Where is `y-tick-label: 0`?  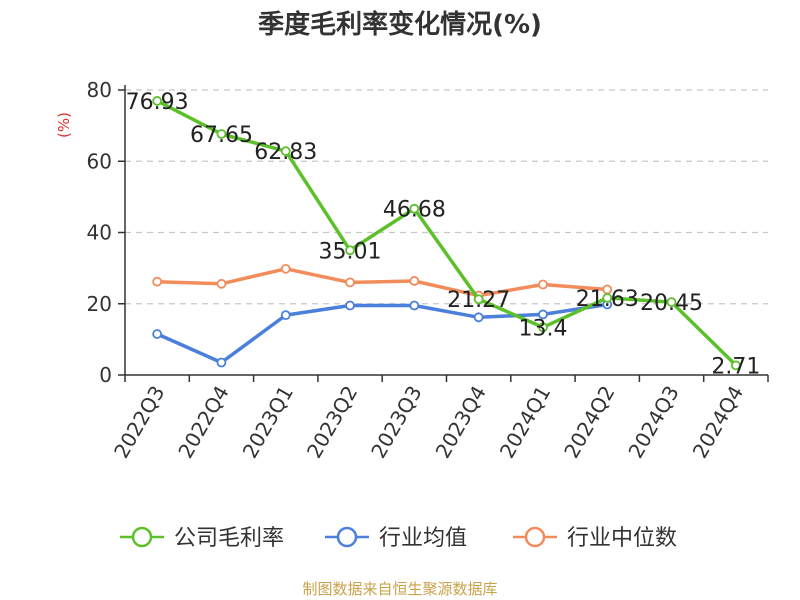
y-tick-label: 0 is located at coordinates (105, 375).